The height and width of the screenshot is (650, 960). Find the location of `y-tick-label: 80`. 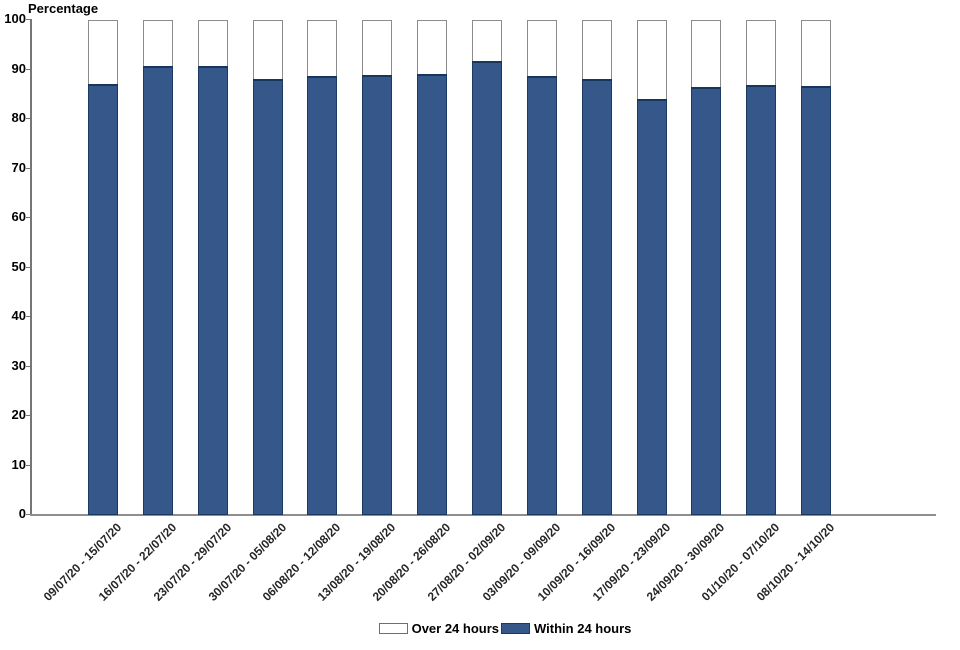

y-tick-label: 80 is located at coordinates (18, 117).